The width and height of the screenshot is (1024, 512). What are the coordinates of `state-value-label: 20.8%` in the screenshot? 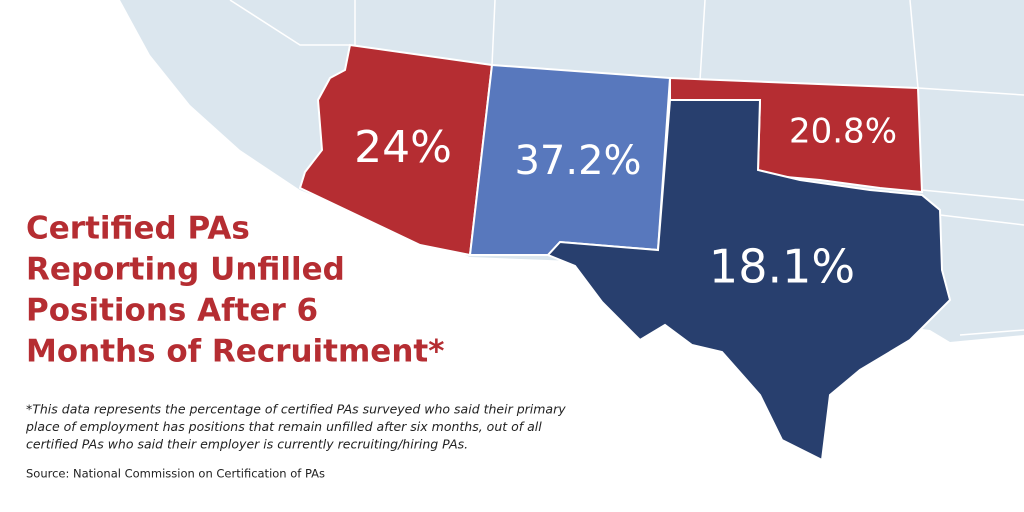 It's located at (843, 132).